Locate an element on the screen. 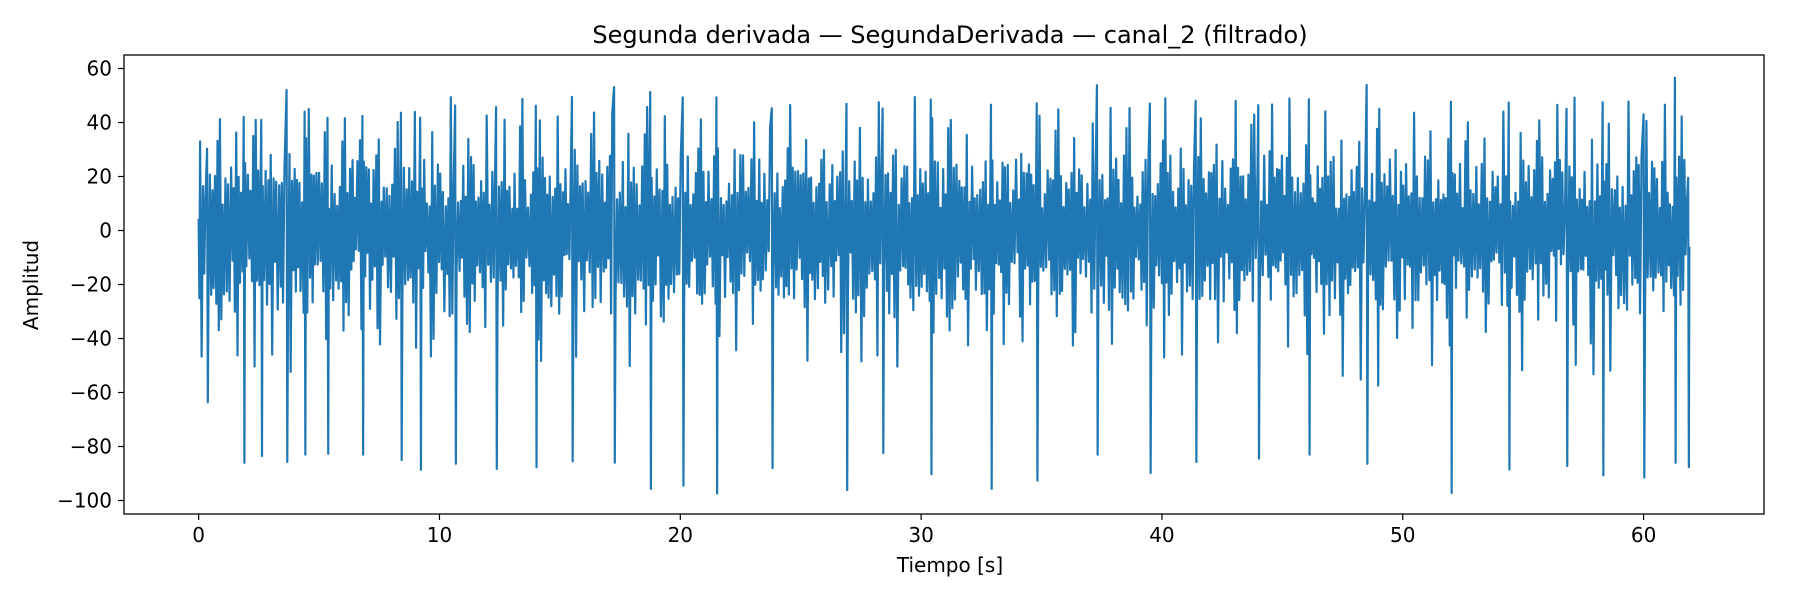 The width and height of the screenshot is (1800, 600). y-tick-label: −100 is located at coordinates (84, 501).